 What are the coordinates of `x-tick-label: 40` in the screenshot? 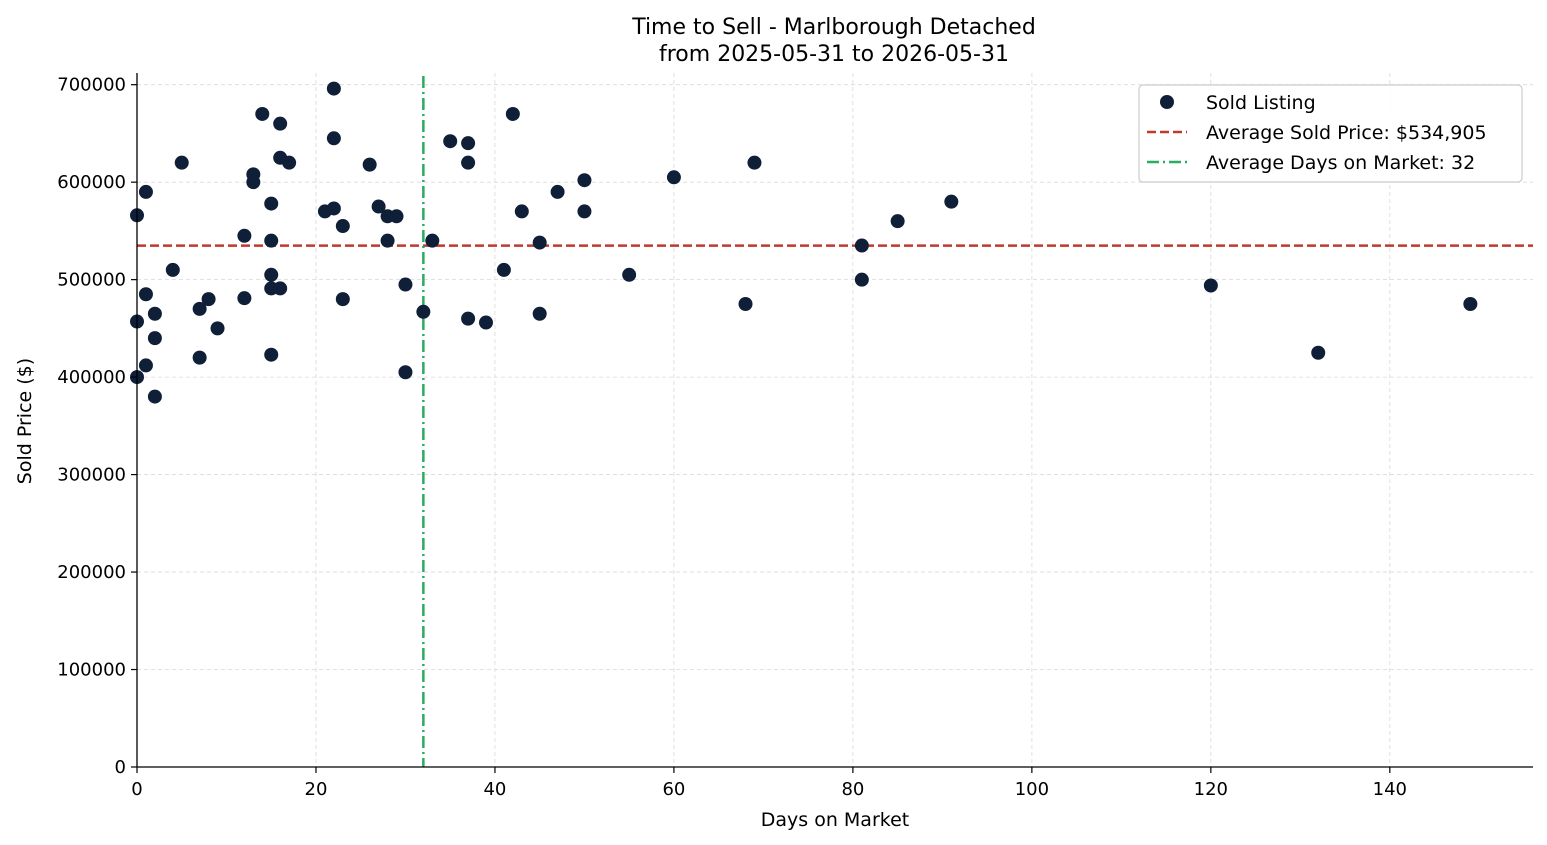 It's located at (494, 789).